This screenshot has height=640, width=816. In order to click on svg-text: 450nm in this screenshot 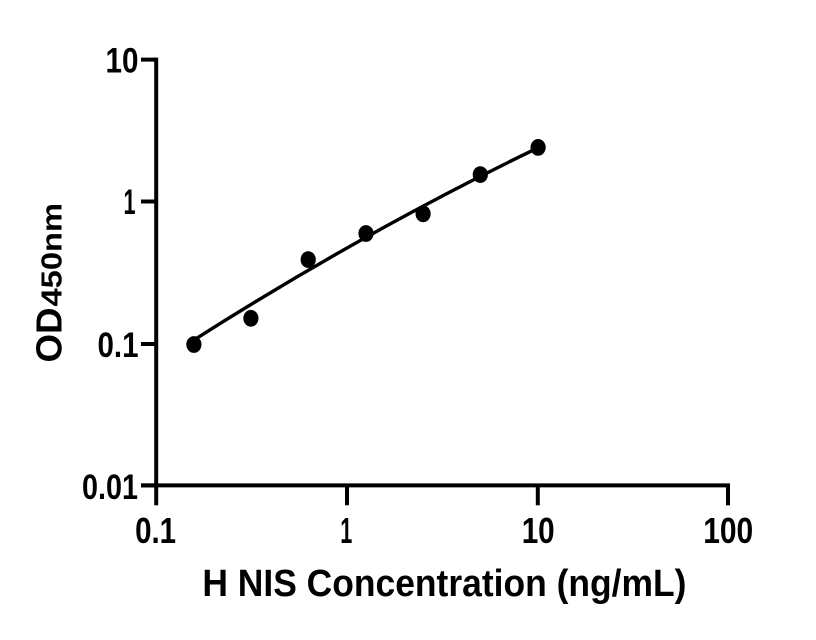, I will do `click(53, 255)`.